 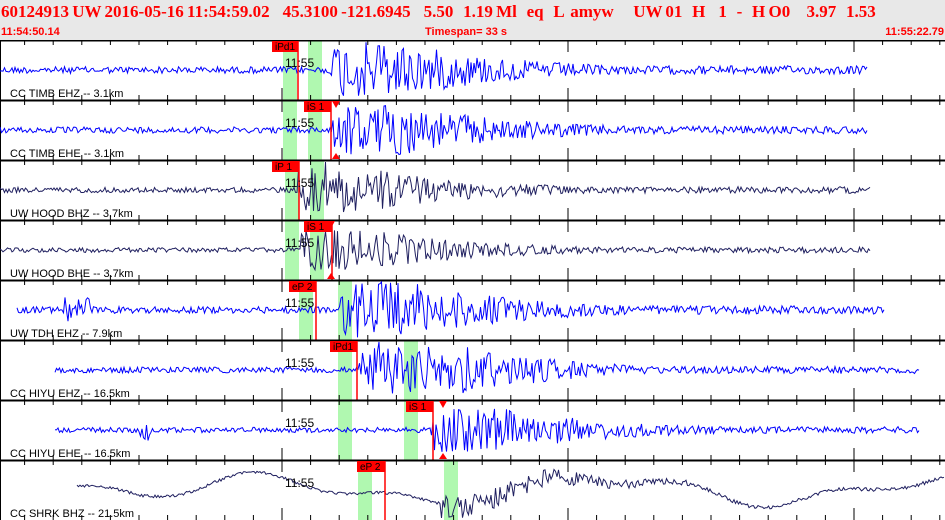 I want to click on trace-panel: eP 2 11:55 CC SHRK BHZ -- 21.5km, so click(x=472, y=489).